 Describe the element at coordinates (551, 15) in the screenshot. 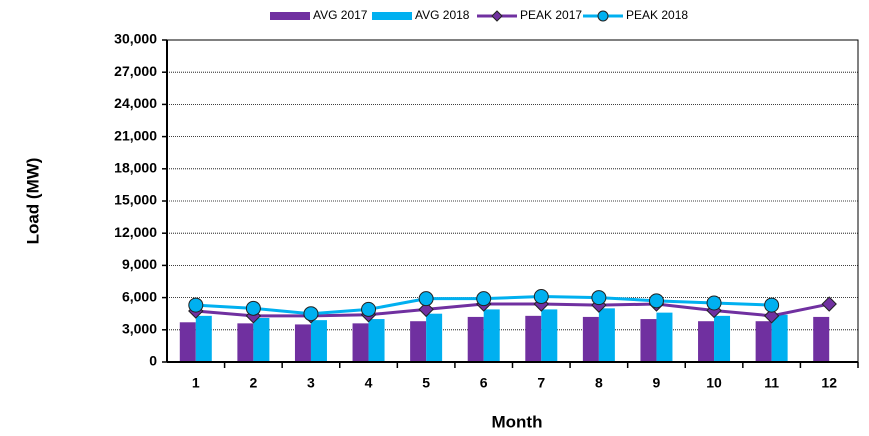

I see `legend-label: PEAK 2017` at that location.